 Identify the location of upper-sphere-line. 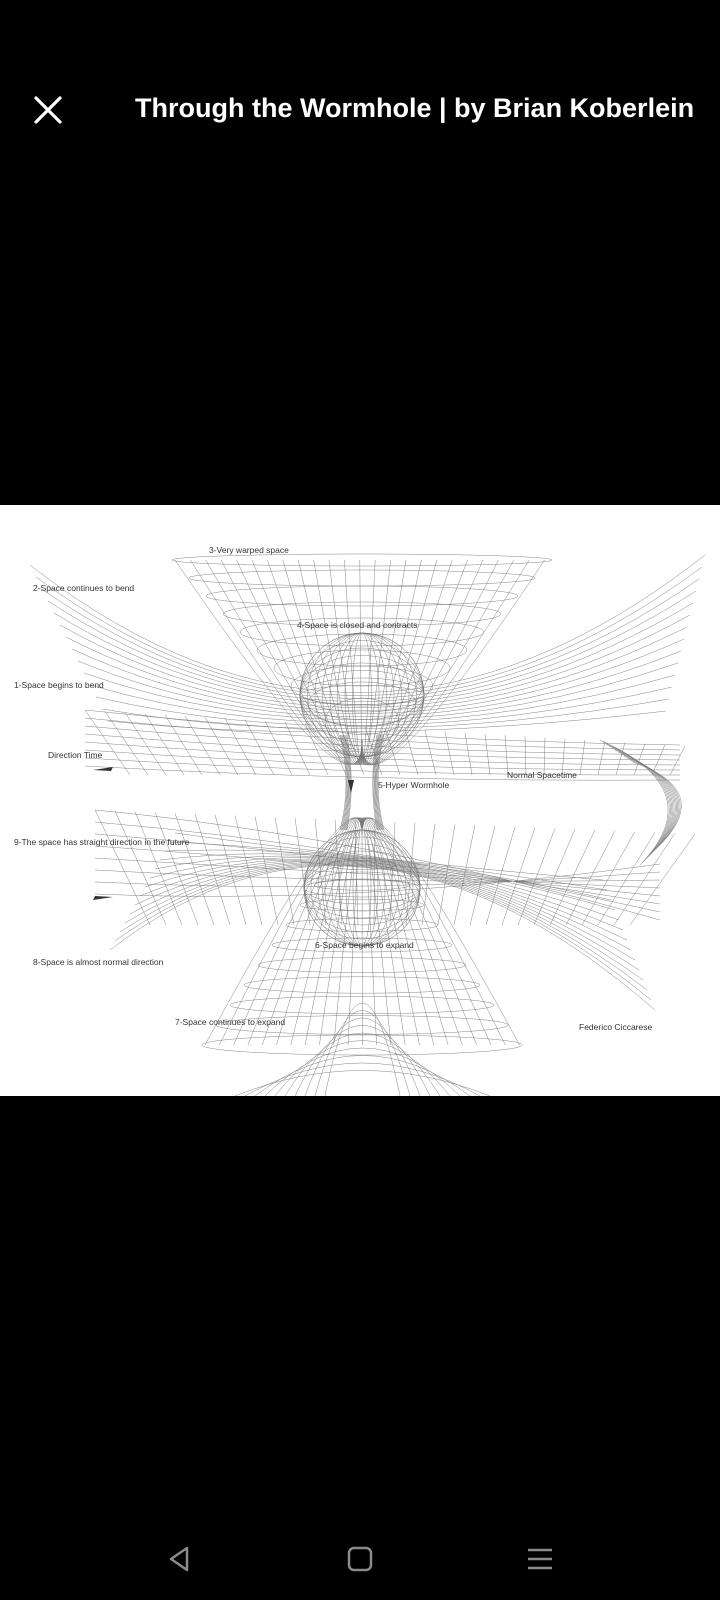
(362, 695).